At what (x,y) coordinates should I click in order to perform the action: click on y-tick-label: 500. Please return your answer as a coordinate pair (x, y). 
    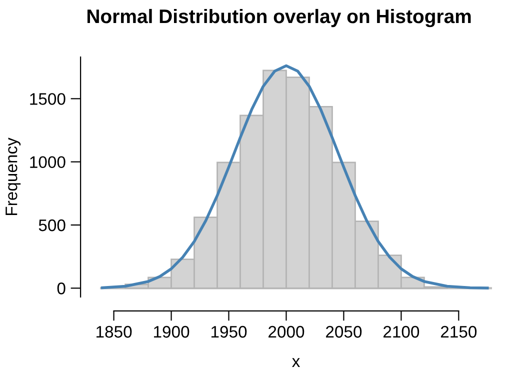
    Looking at the image, I should click on (52, 225).